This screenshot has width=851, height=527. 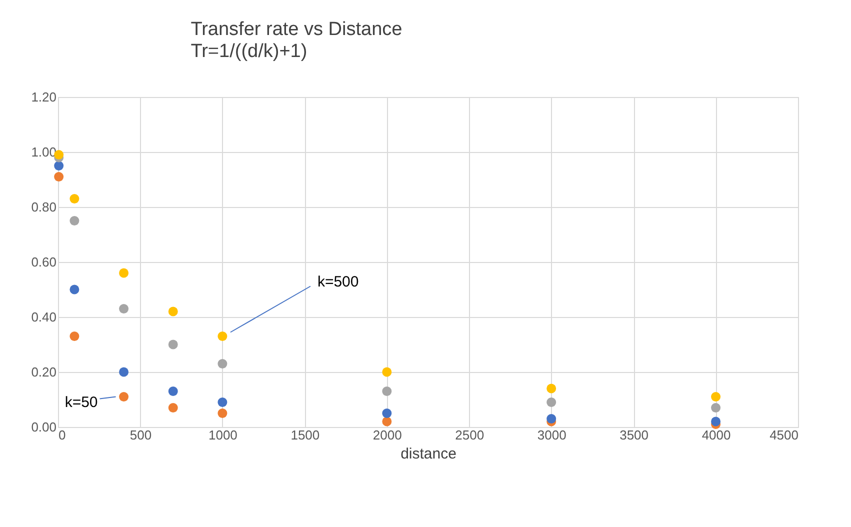 What do you see at coordinates (62, 435) in the screenshot?
I see `x-tick-label: 0` at bounding box center [62, 435].